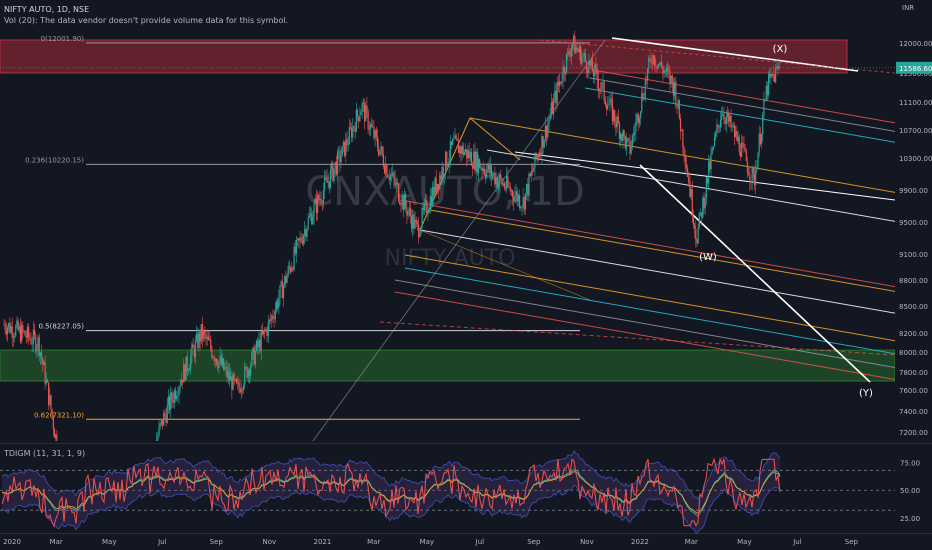 This screenshot has width=932, height=550. Describe the element at coordinates (45, 453) in the screenshot. I see `indicator-title: TDIGM (11, 31, 1, 9)` at that location.